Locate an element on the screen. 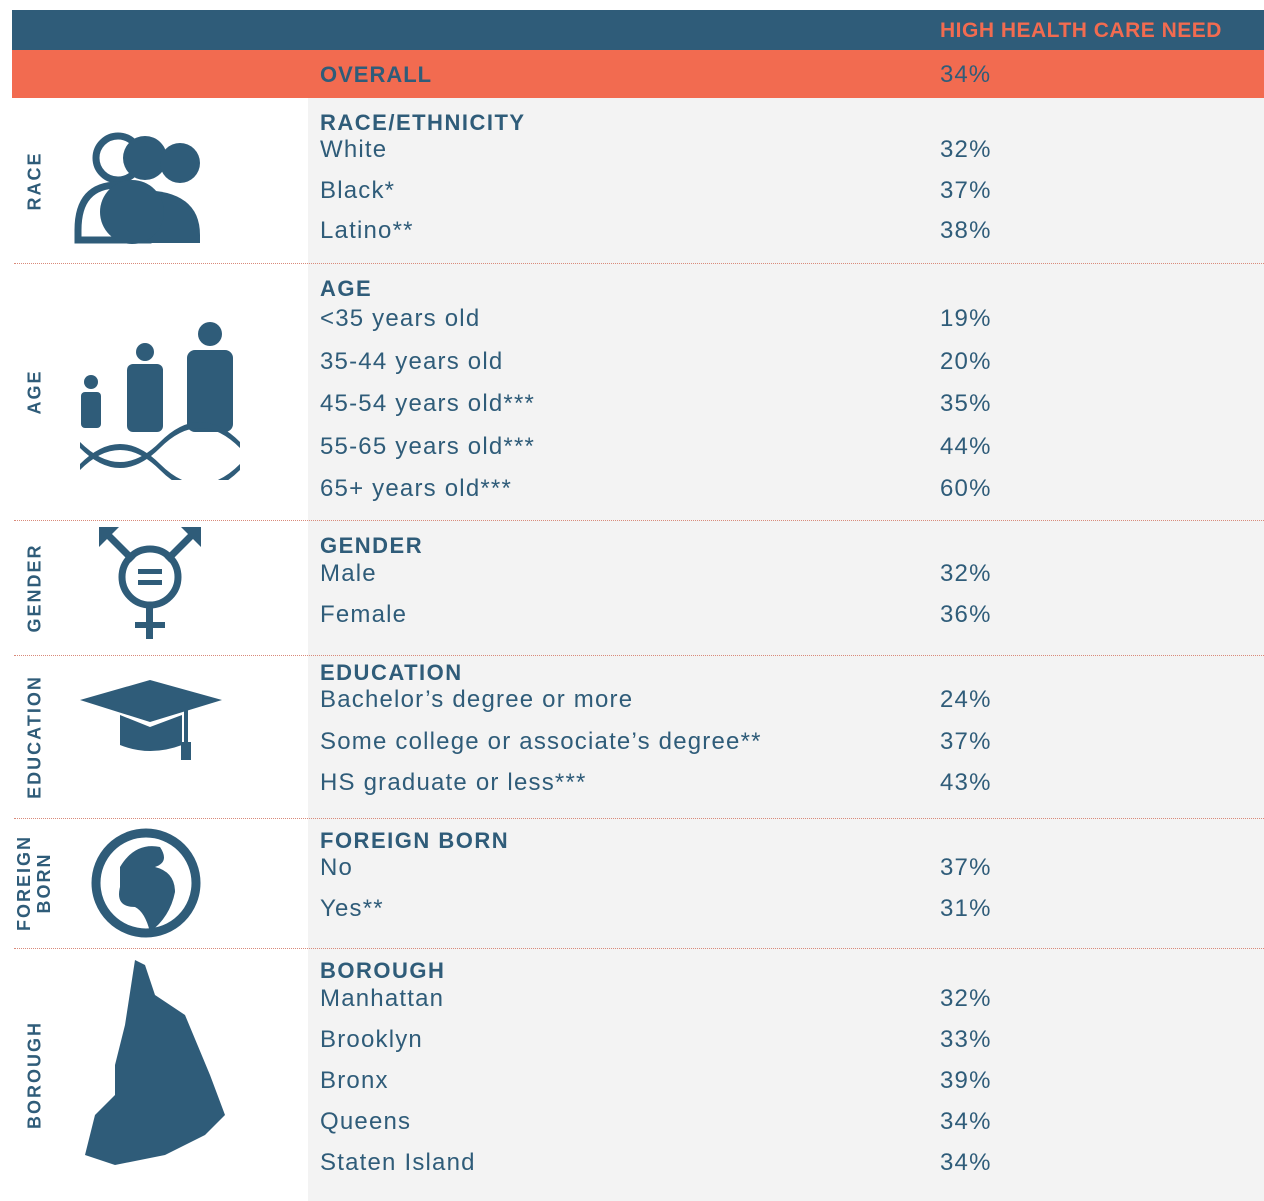 This screenshot has height=1201, width=1264. gender-icon is located at coordinates (150, 583).